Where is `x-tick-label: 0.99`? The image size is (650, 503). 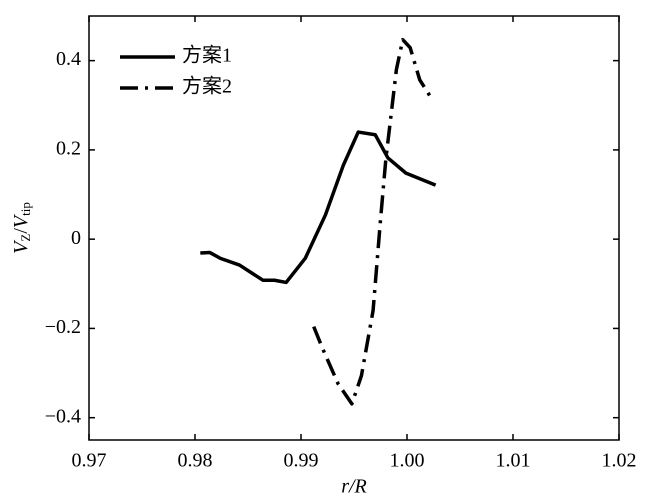 x-tick-label: 0.99 is located at coordinates (301, 461).